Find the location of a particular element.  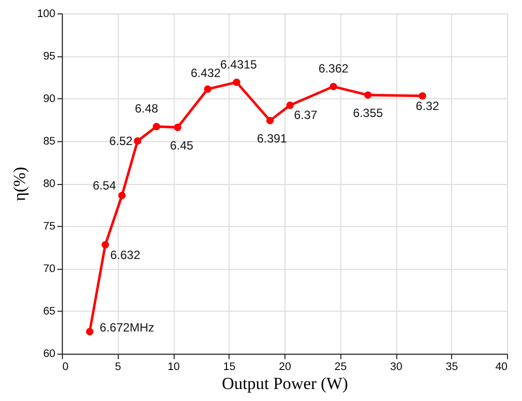

x-tick-label: 30 is located at coordinates (396, 367).